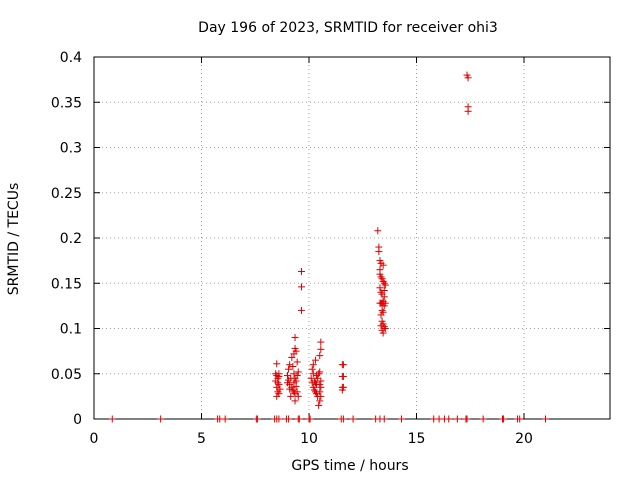  I want to click on x-tick-label: 20, so click(524, 439).